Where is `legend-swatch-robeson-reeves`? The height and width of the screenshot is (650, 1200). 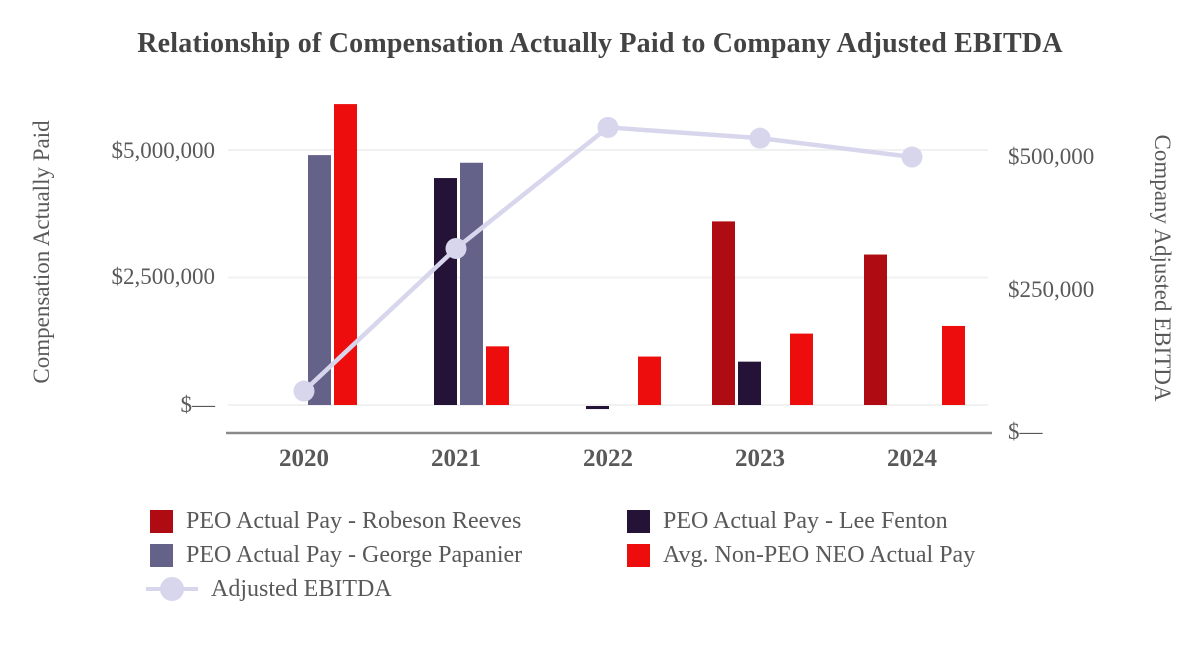
legend-swatch-robeson-reeves is located at coordinates (161, 521).